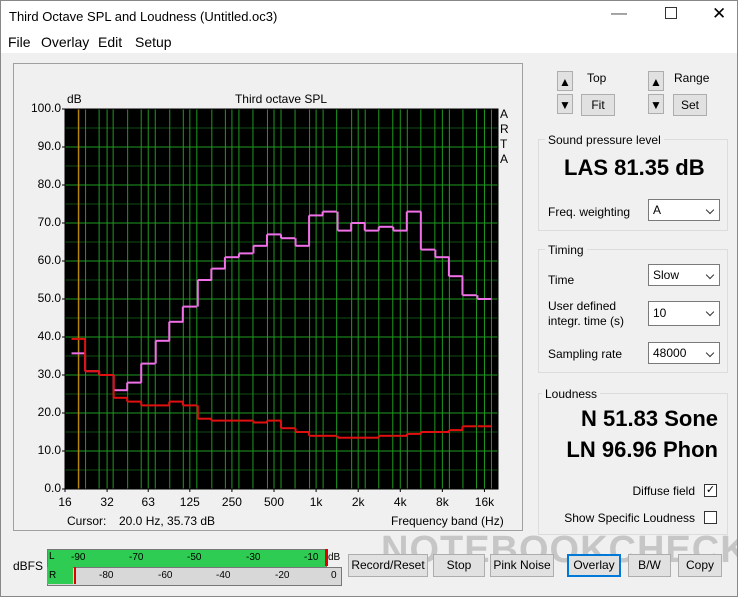 Image resolution: width=738 pixels, height=597 pixels. I want to click on top-up: ▲, so click(565, 81).